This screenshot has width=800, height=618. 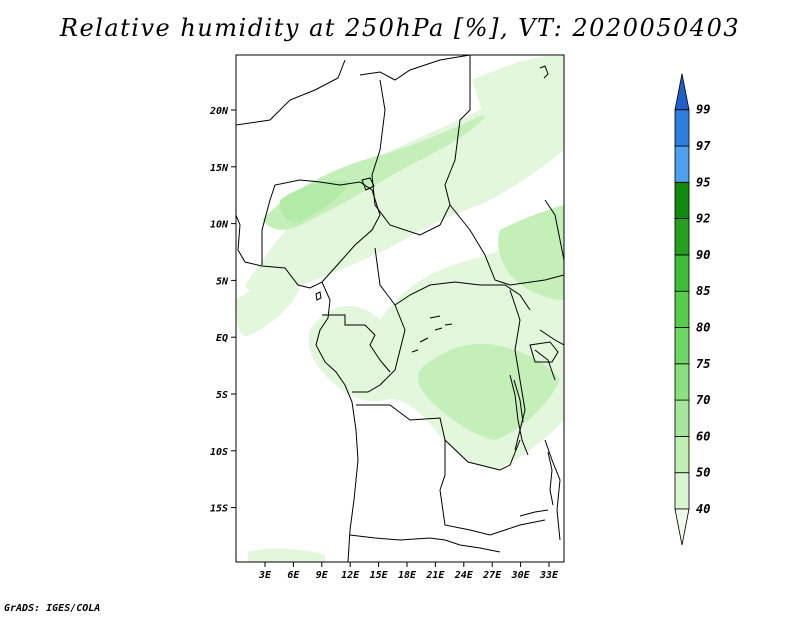 I want to click on border-sudan-southsudan, so click(x=506, y=245).